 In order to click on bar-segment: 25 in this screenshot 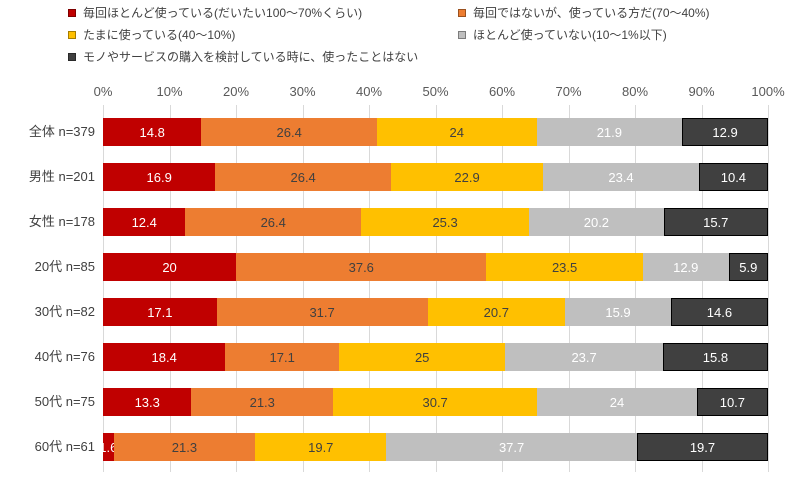, I will do `click(422, 357)`.